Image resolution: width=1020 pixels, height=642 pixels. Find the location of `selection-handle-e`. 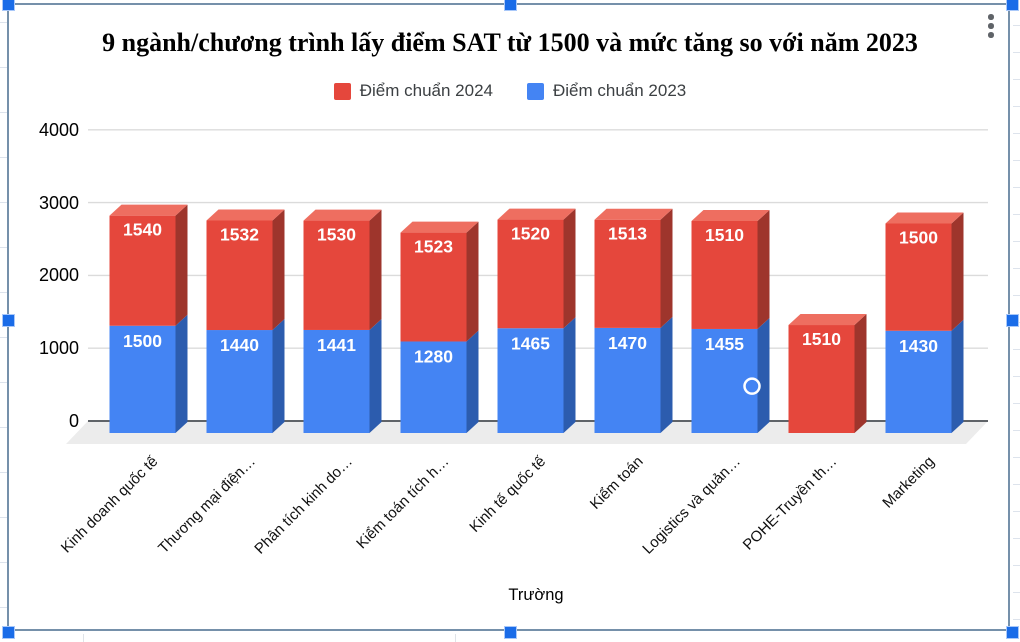

selection-handle-e is located at coordinates (1012, 320).